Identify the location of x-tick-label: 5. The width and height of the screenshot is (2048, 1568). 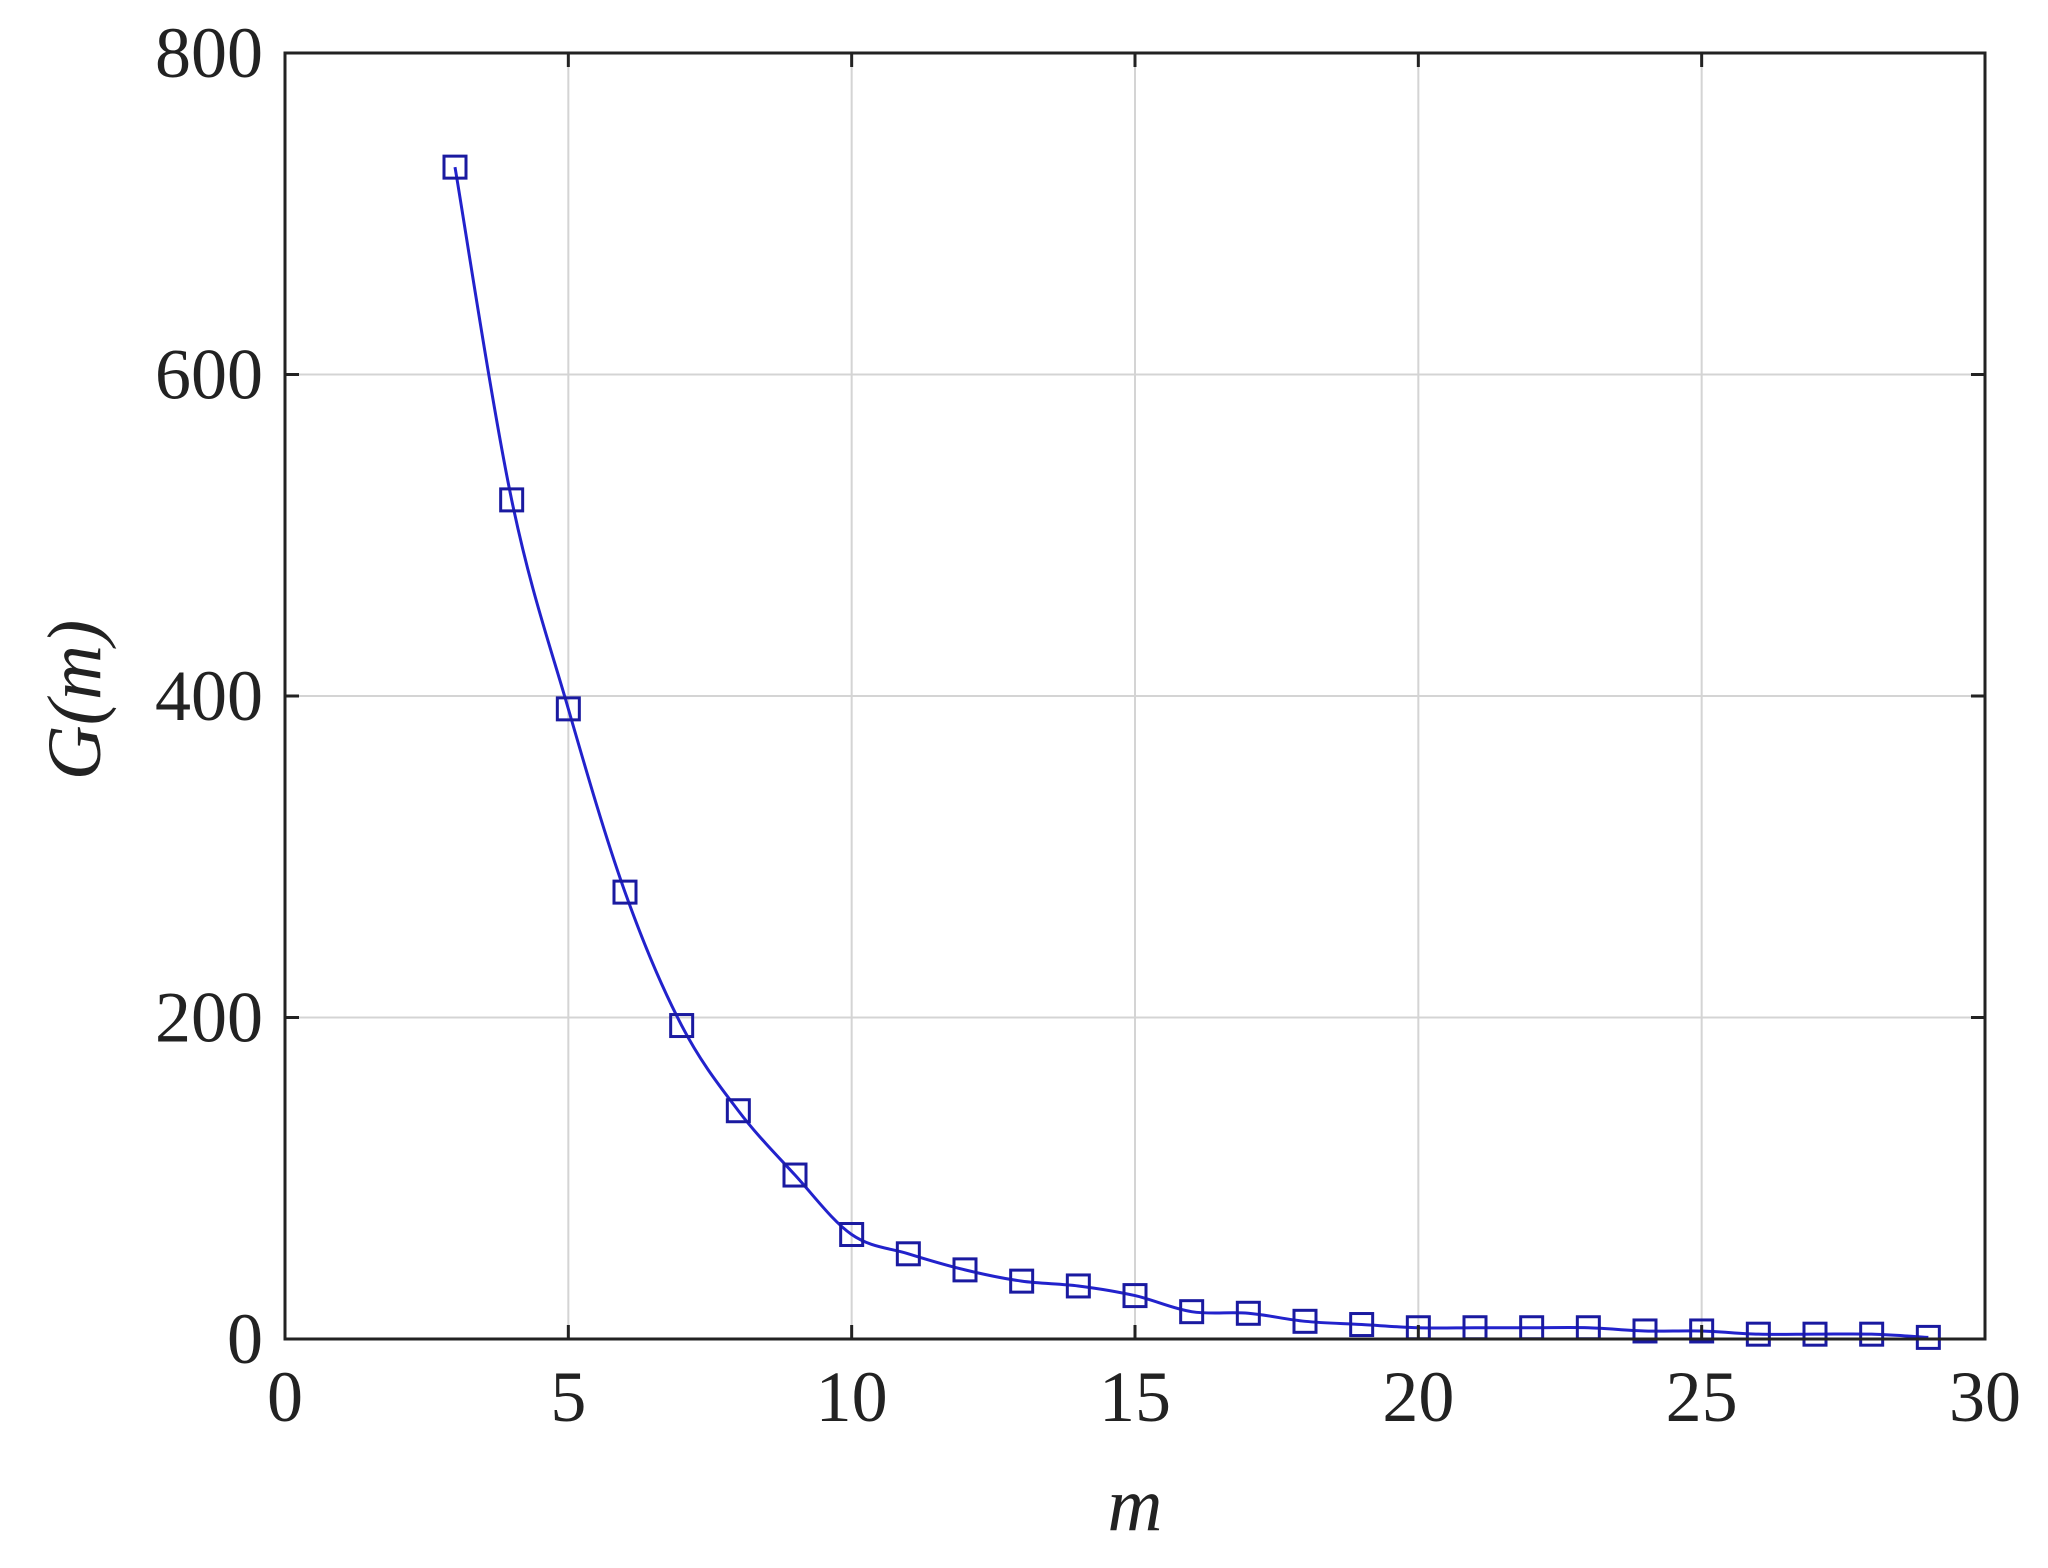
(568, 1397).